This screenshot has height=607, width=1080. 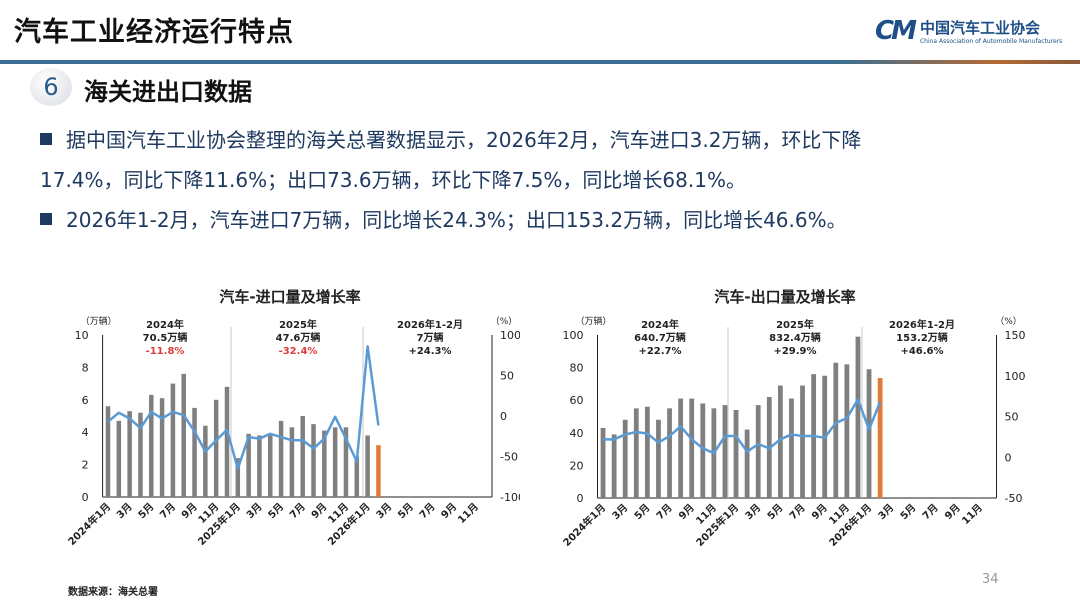 I want to click on right-tick-label: 50, so click(x=507, y=376).